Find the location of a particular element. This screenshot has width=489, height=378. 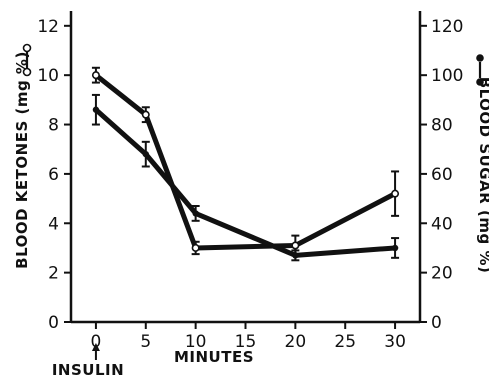

x-tick-label: 20 is located at coordinates (296, 342).